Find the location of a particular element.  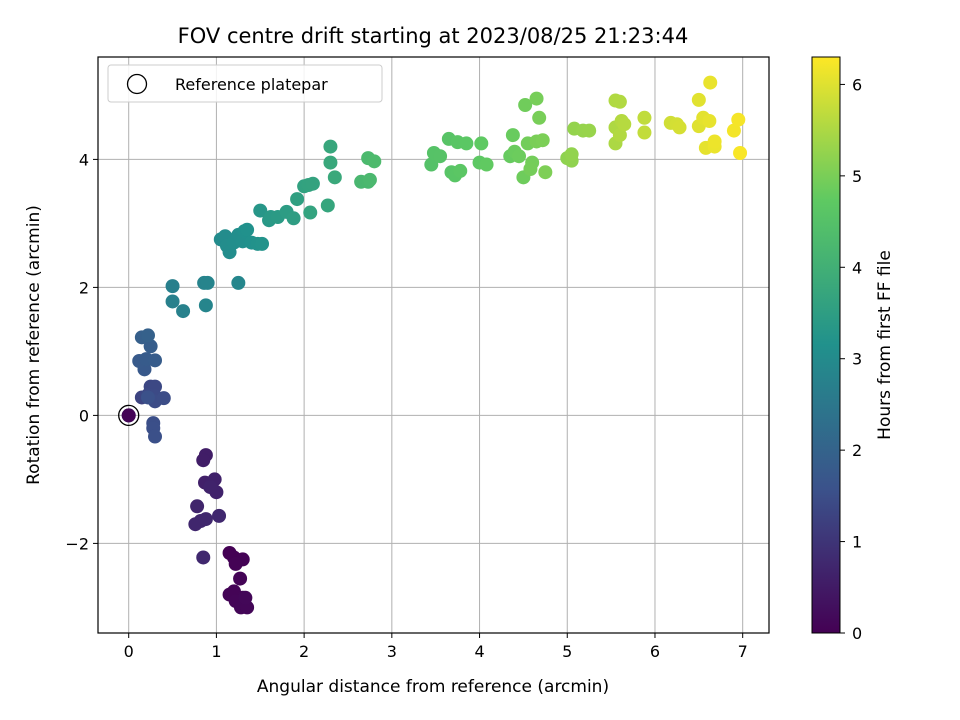

y-tick-label: 2 is located at coordinates (84, 287).